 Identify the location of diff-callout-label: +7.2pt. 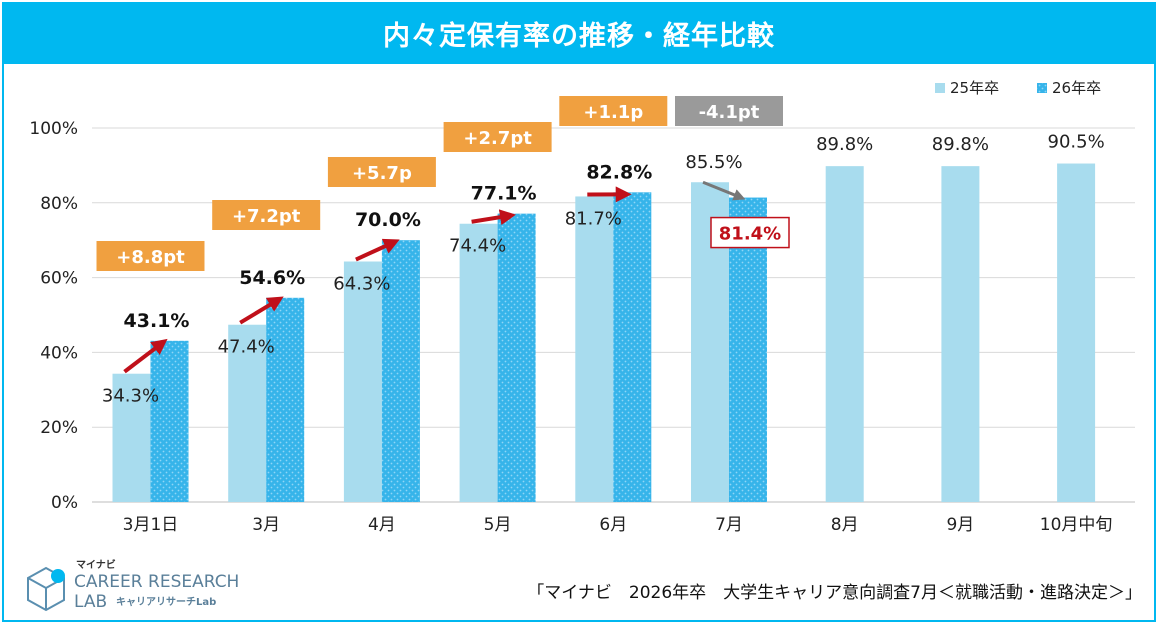
(266, 216).